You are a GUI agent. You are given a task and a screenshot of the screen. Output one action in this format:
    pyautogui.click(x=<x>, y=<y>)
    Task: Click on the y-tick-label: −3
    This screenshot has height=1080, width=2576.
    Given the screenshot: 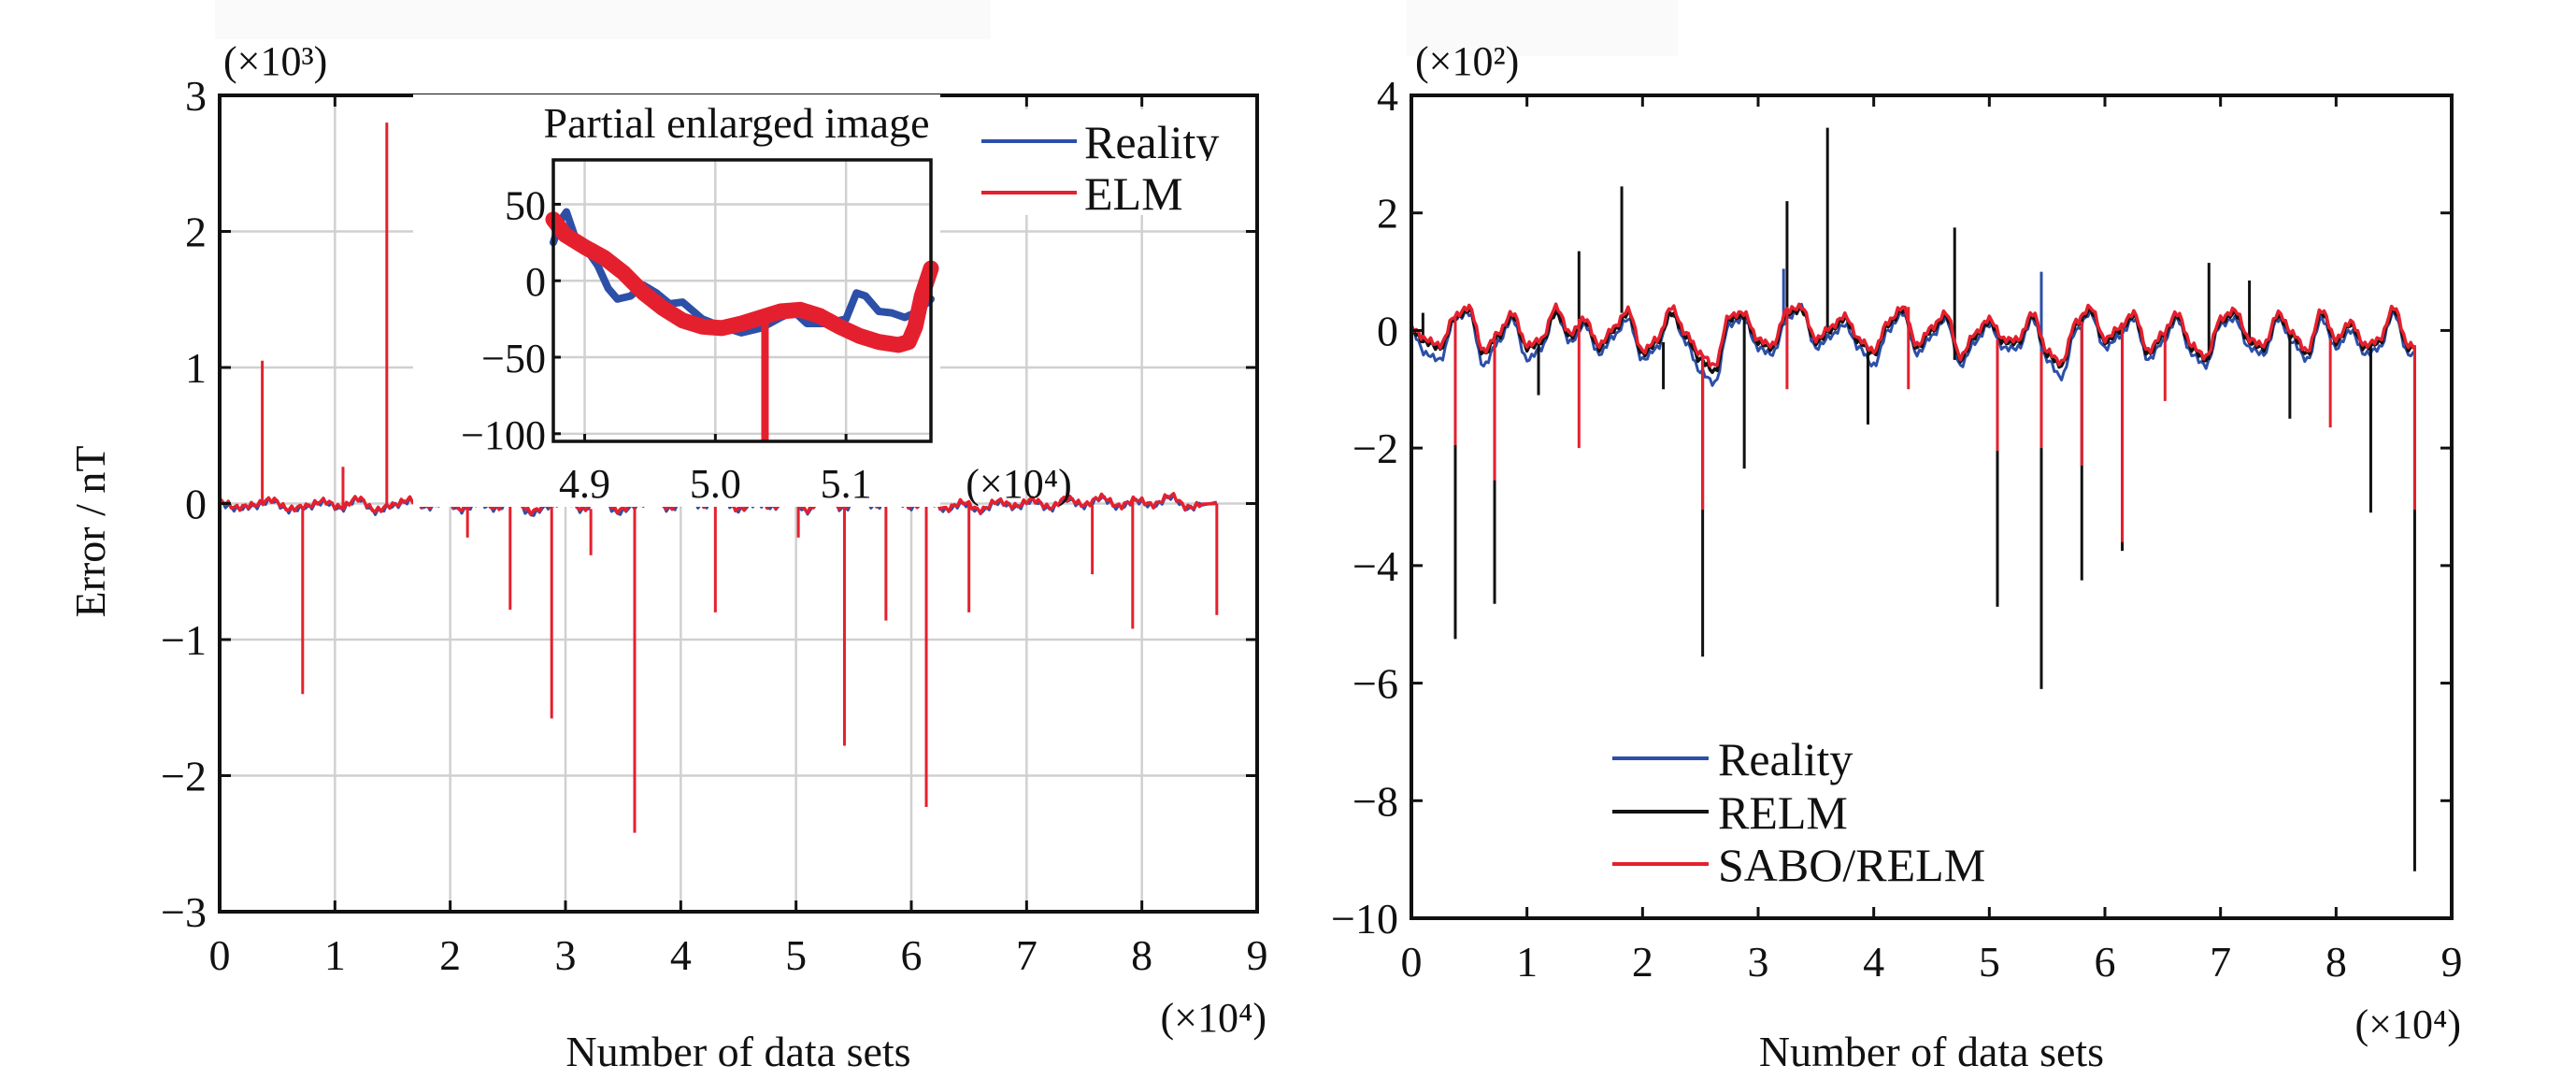 What is the action you would take?
    pyautogui.click(x=184, y=912)
    